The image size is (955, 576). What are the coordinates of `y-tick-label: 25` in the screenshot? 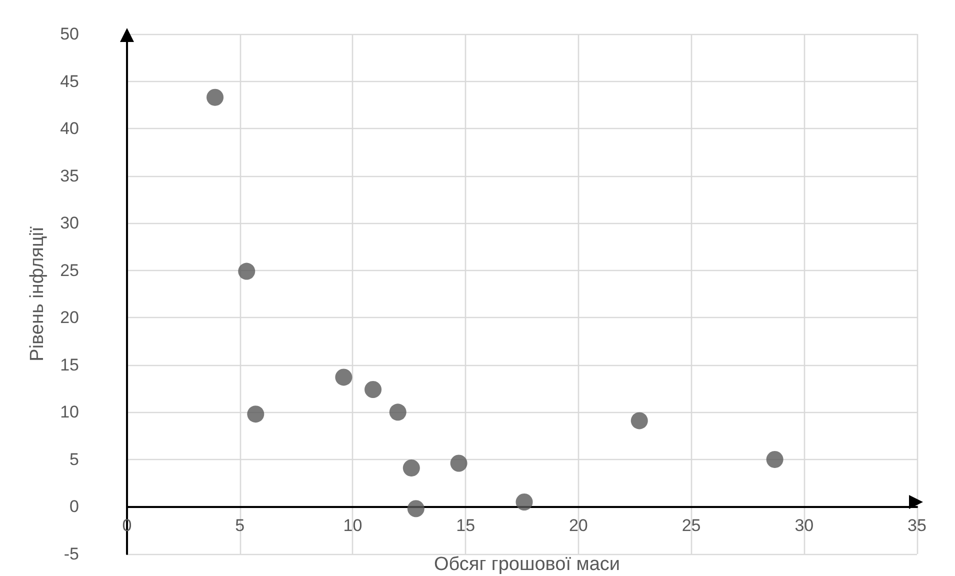 It's located at (69, 270).